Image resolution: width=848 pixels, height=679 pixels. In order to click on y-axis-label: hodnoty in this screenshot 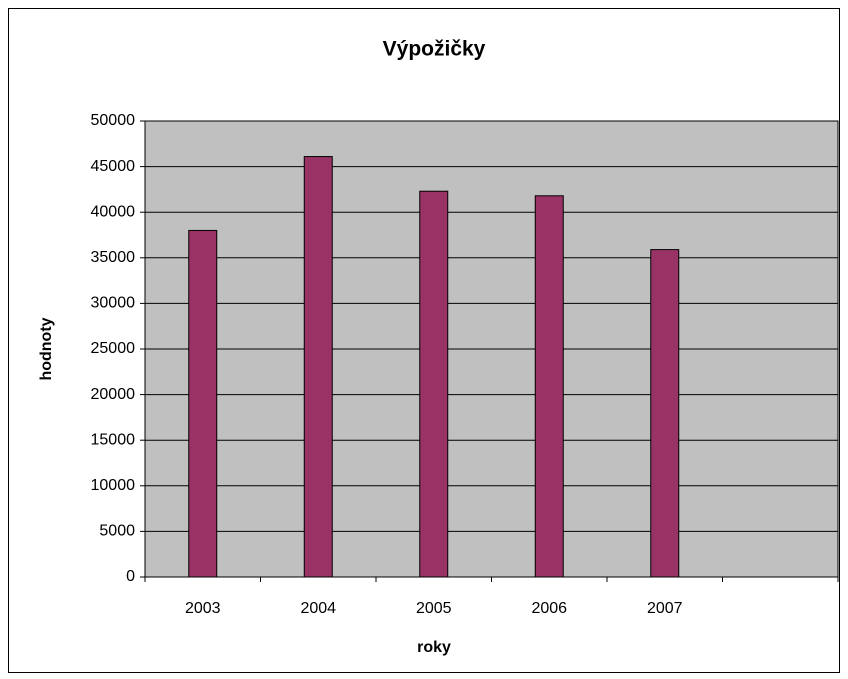, I will do `click(46, 348)`.